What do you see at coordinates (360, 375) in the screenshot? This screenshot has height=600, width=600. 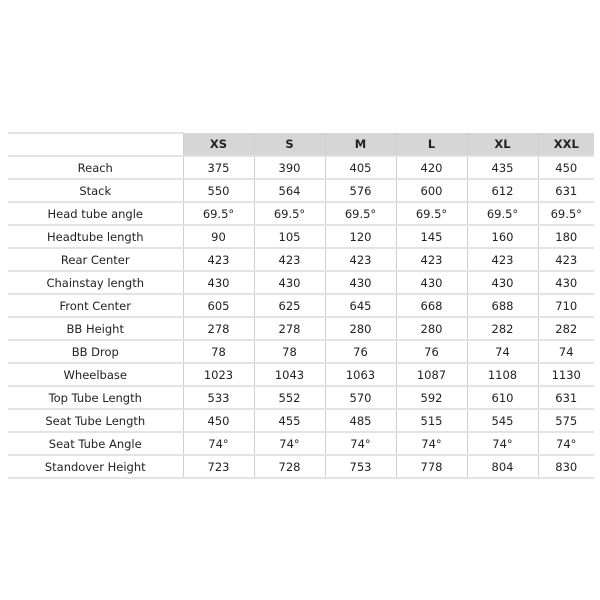 I see `cell-value: 1063` at bounding box center [360, 375].